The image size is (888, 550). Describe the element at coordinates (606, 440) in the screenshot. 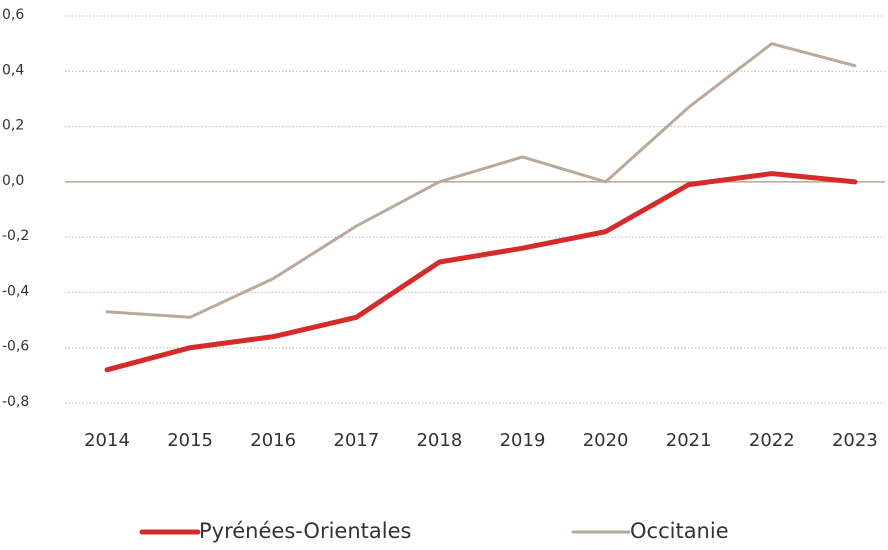

I see `x-tick-label: 2020` at that location.